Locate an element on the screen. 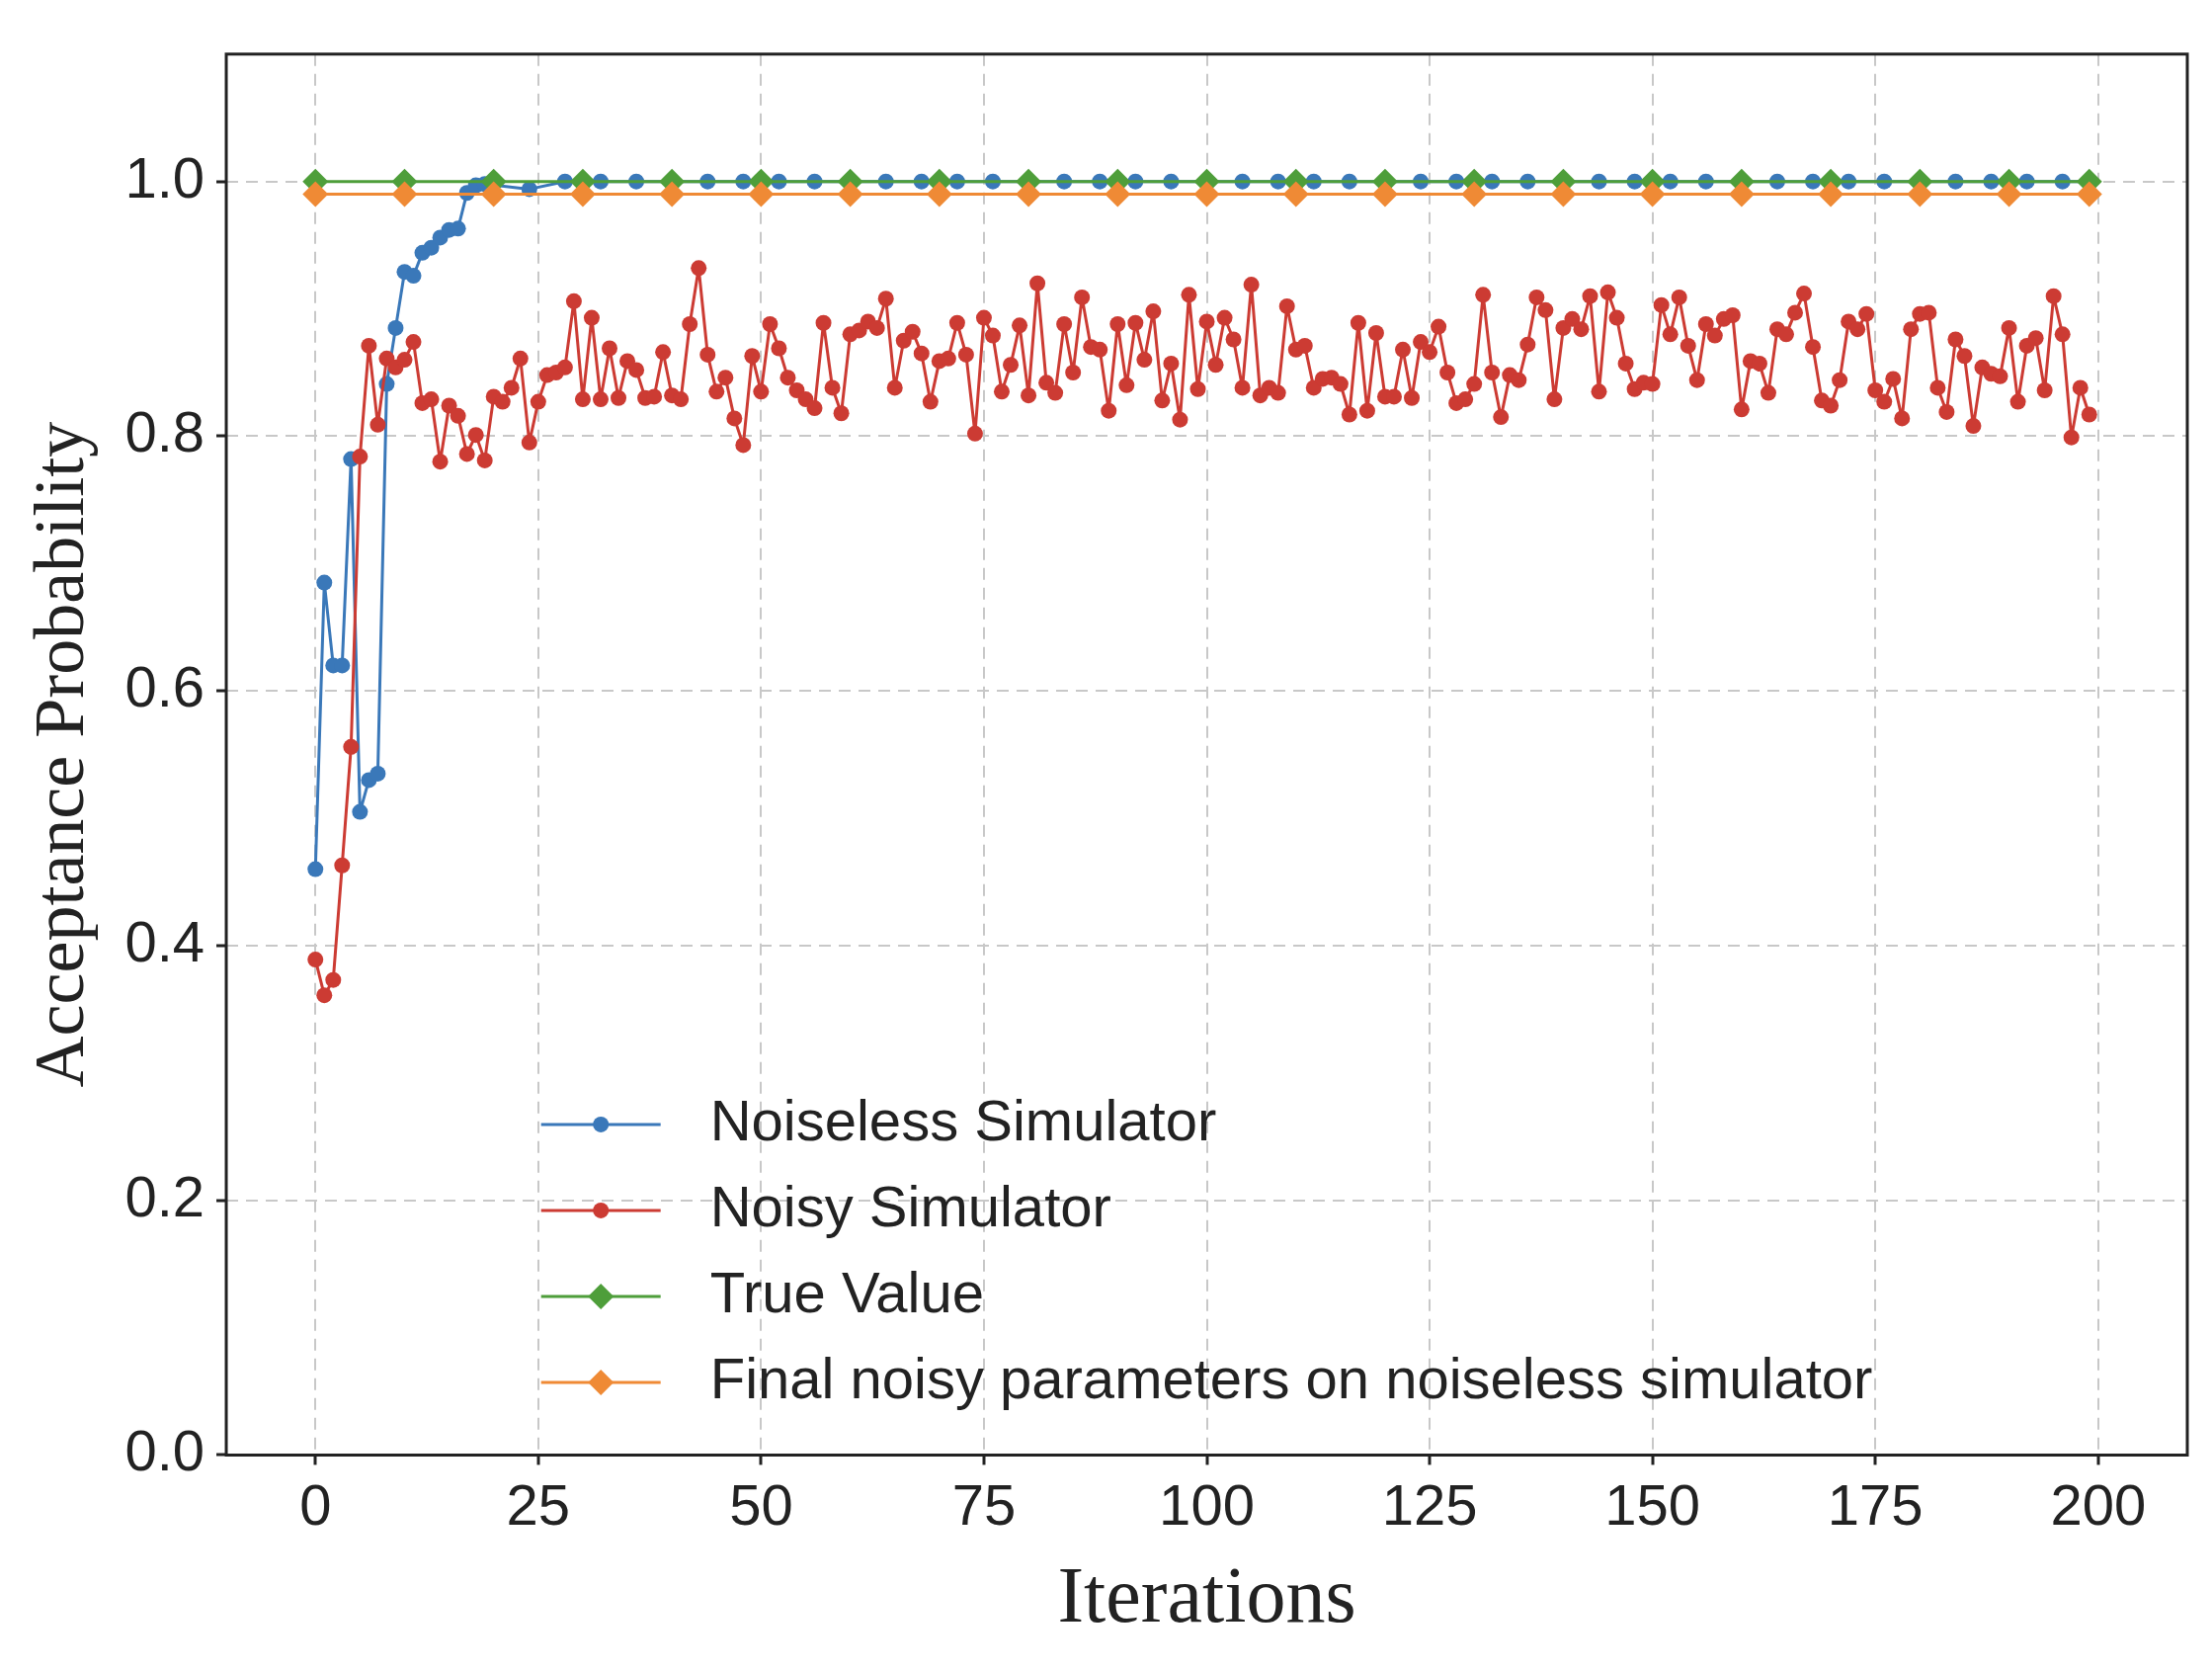 The image size is (2212, 1670). y-axis-title: Acceptance Probability is located at coordinates (60, 755).